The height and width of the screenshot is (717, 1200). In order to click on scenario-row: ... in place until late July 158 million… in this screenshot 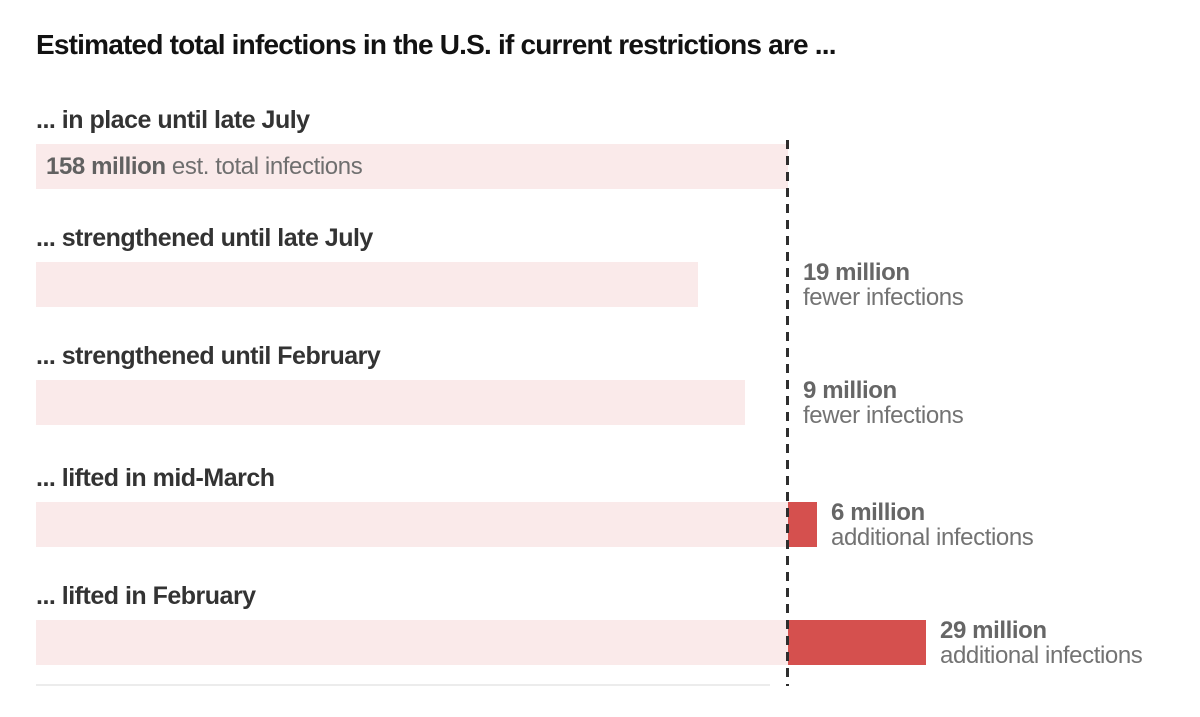, I will do `click(618, 147)`.